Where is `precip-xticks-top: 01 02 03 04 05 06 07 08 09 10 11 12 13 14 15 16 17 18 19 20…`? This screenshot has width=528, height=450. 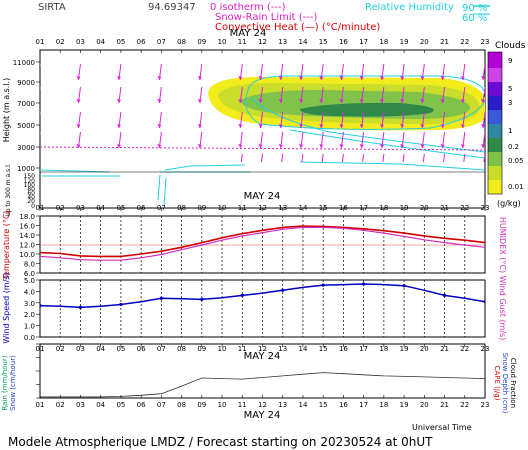
precip-xticks-top: 01 02 03 04 05 06 07 08 09 10 11 12 13 14 15 16 17 18 19 20… is located at coordinates (263, 348).